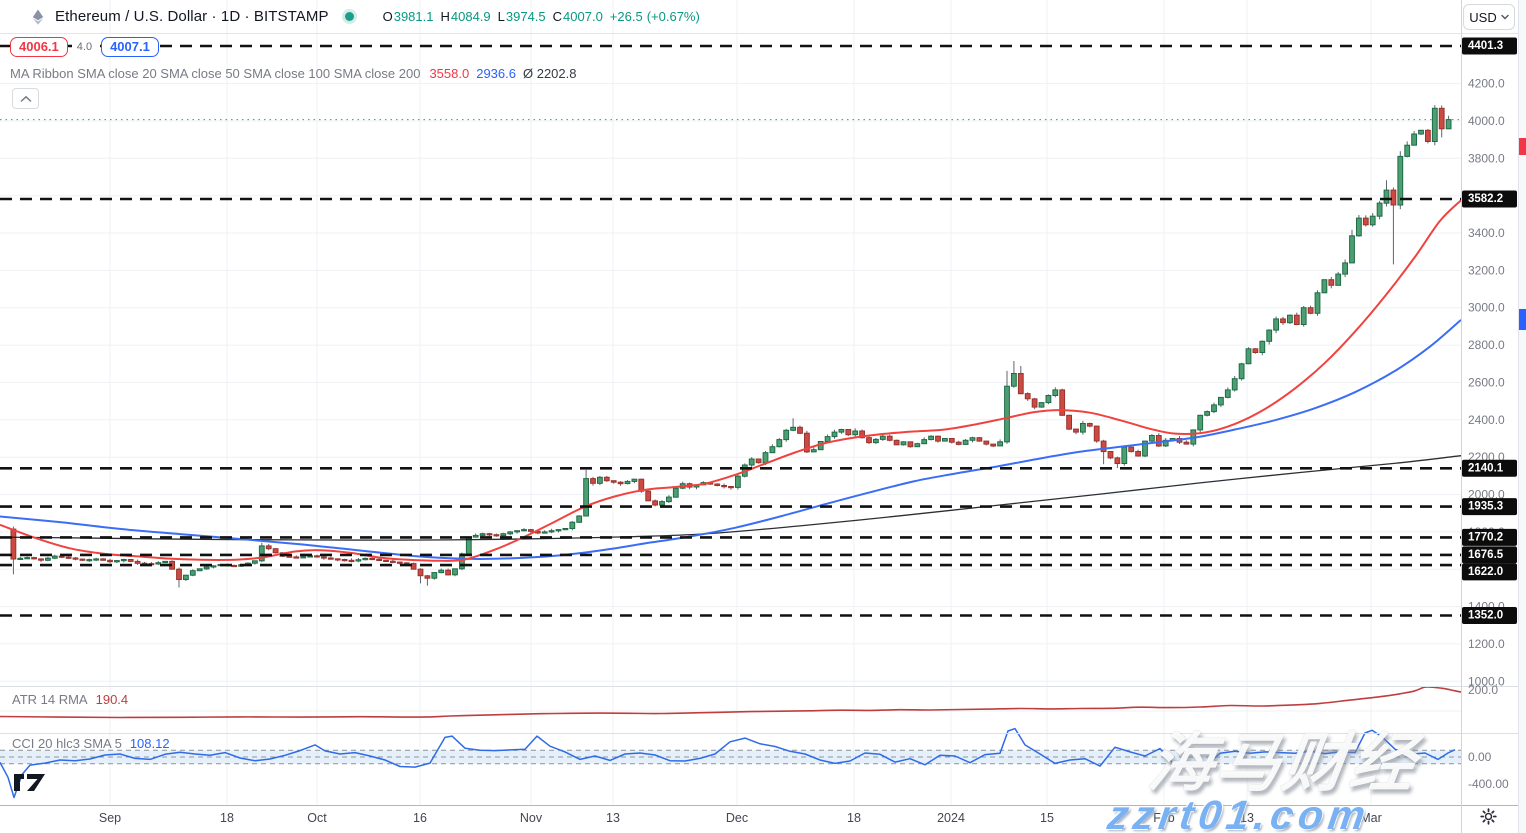 The width and height of the screenshot is (1526, 833). What do you see at coordinates (1485, 46) in the screenshot?
I see `svg-text: 4401.3` at bounding box center [1485, 46].